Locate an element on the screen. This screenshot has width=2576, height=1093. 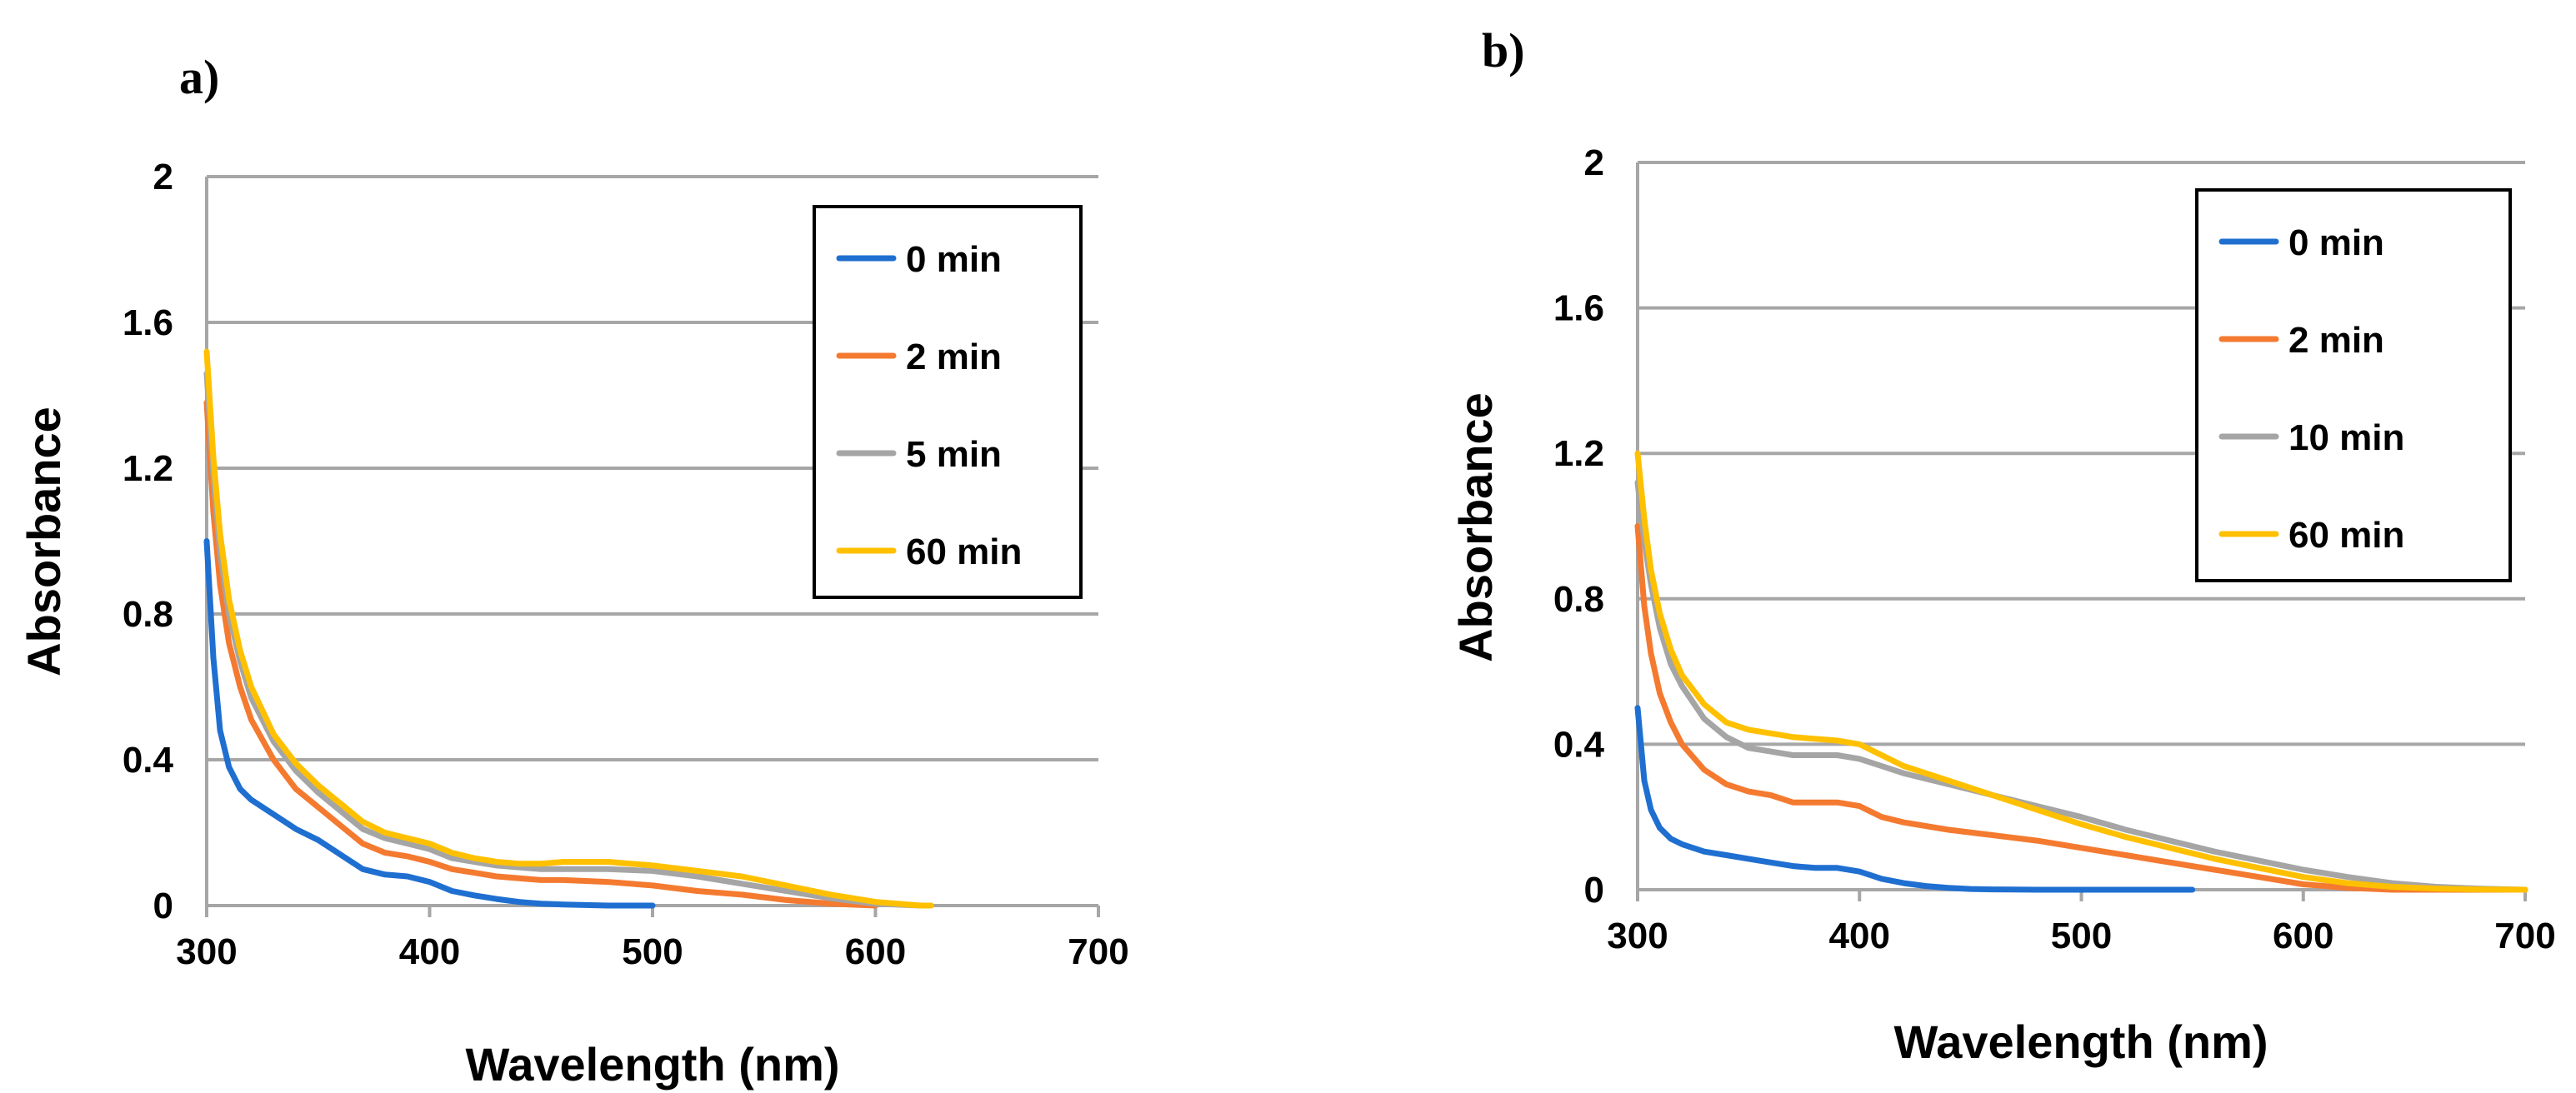
panel-label: b) is located at coordinates (1504, 50).